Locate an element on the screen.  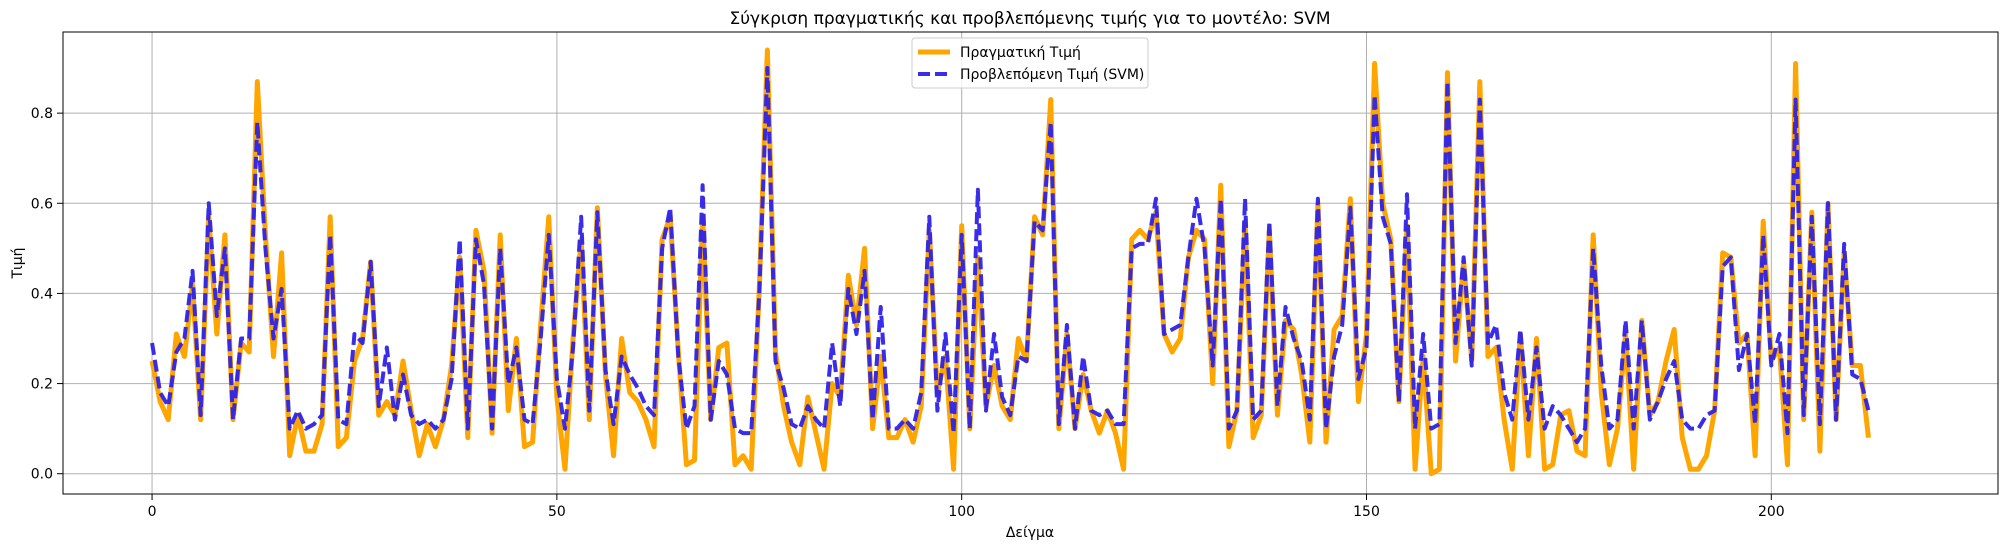
x-tick-label: 200 is located at coordinates (1771, 512).